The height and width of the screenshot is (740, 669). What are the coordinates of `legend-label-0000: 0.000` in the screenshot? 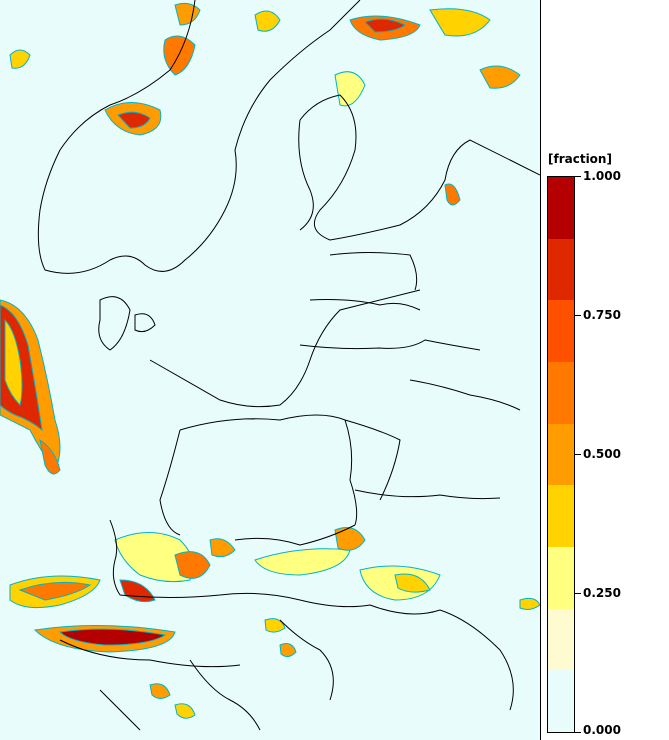 It's located at (602, 730).